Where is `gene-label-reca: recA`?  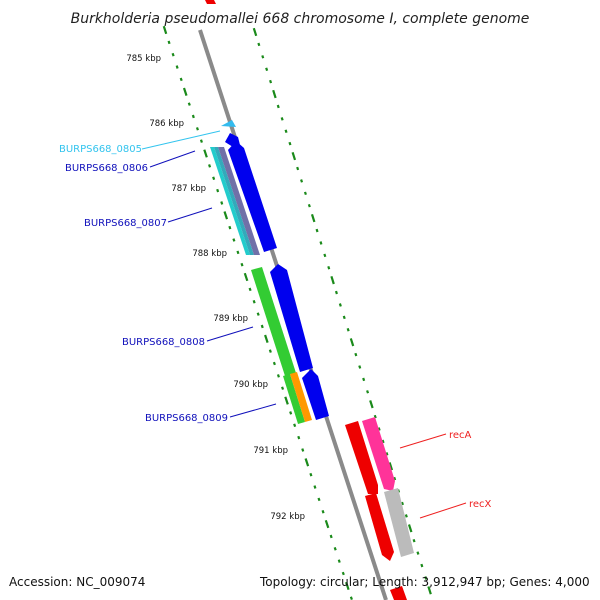 gene-label-reca: recA is located at coordinates (460, 435).